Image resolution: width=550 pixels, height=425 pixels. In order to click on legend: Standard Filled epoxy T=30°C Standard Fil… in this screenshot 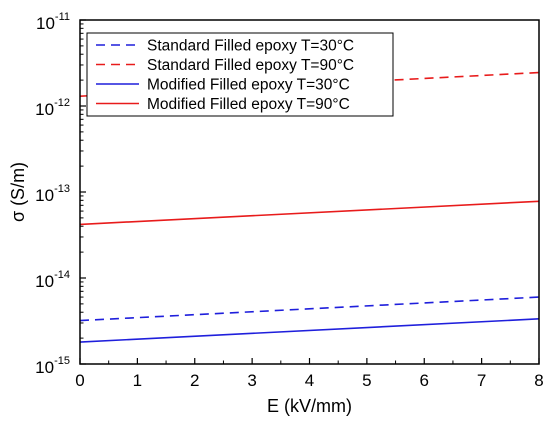, I will do `click(240, 74)`.